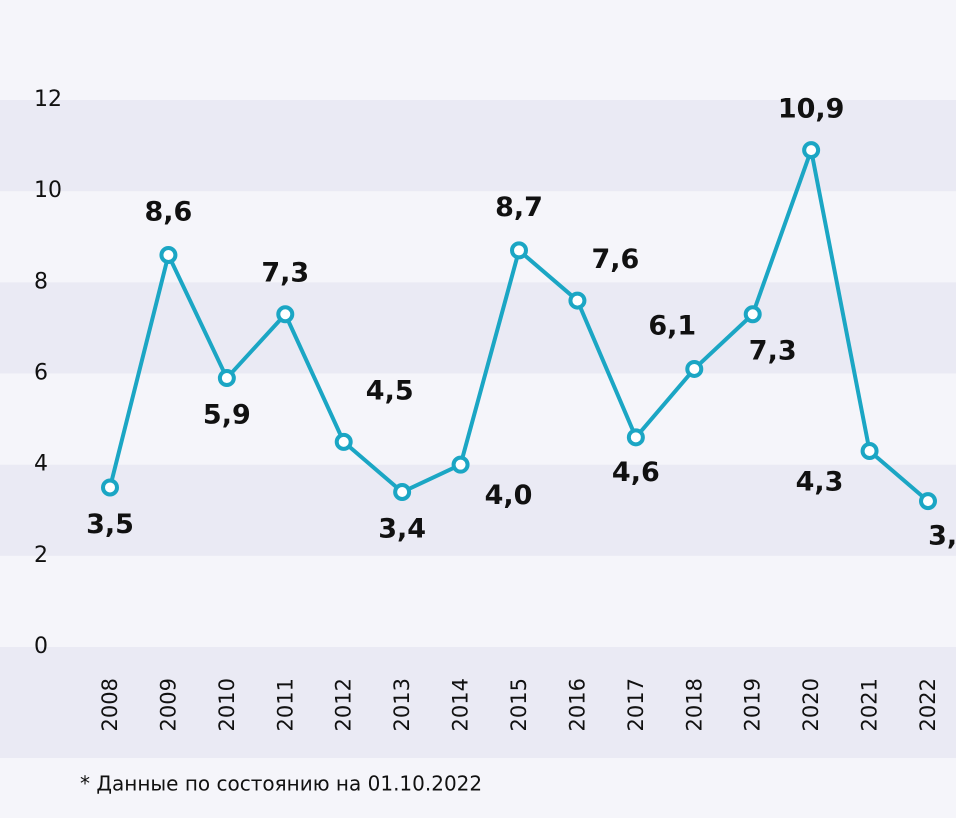  What do you see at coordinates (41, 555) in the screenshot?
I see `y-tick-label: 2` at bounding box center [41, 555].